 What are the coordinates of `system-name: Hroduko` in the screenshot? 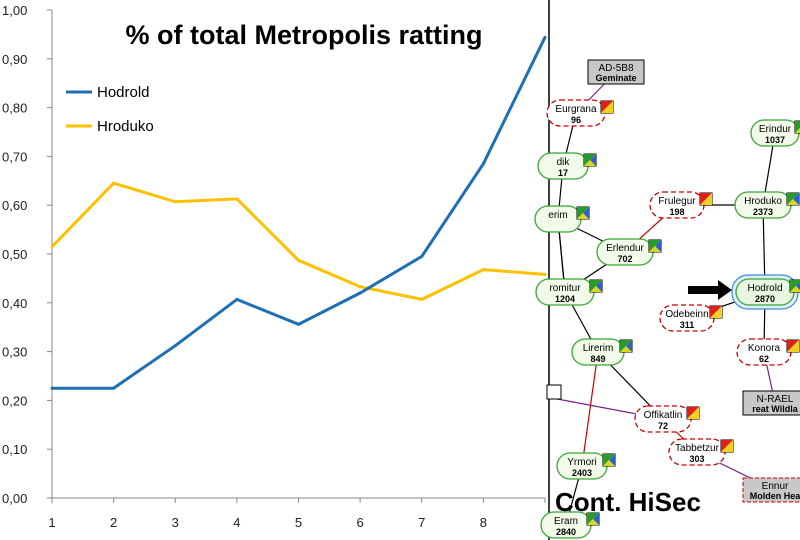 It's located at (763, 201).